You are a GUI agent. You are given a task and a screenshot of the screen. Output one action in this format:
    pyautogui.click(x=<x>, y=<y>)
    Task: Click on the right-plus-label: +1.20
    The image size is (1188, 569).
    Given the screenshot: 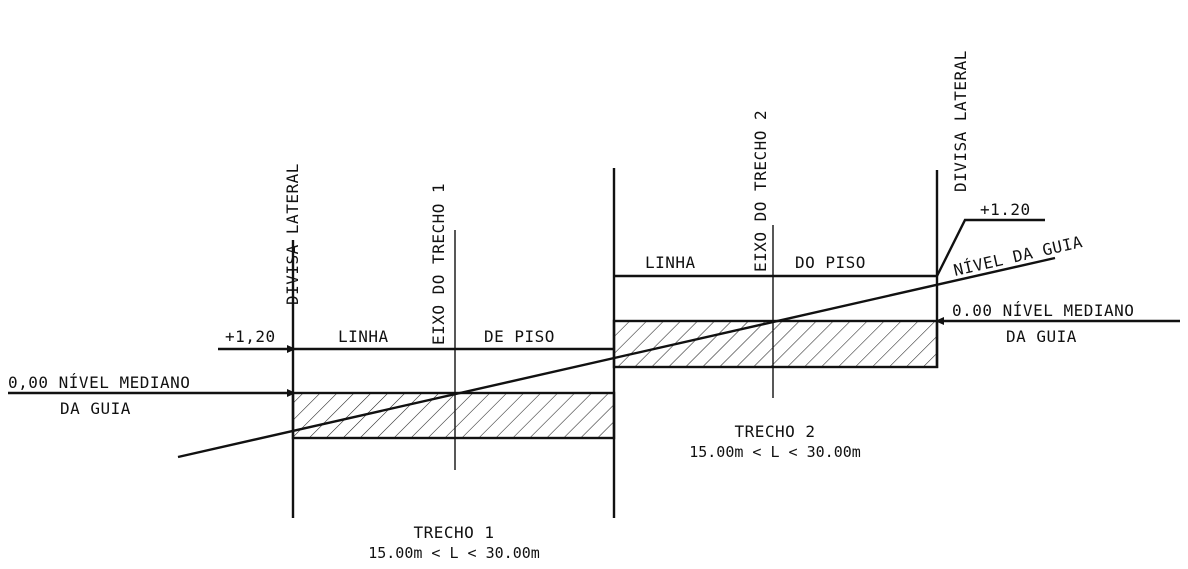 What is the action you would take?
    pyautogui.click(x=1005, y=209)
    